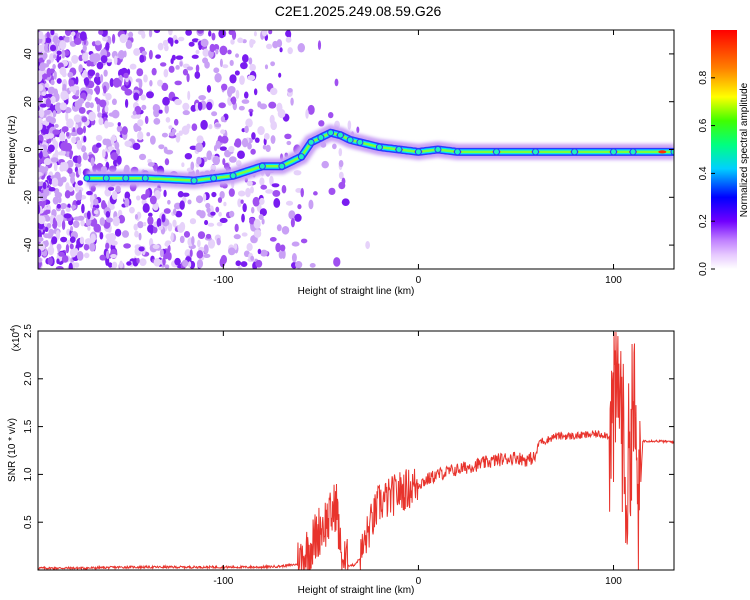 The image size is (750, 600). Describe the element at coordinates (12, 150) in the screenshot. I see `spectrogram-y-label: Frequency (Hz)` at that location.